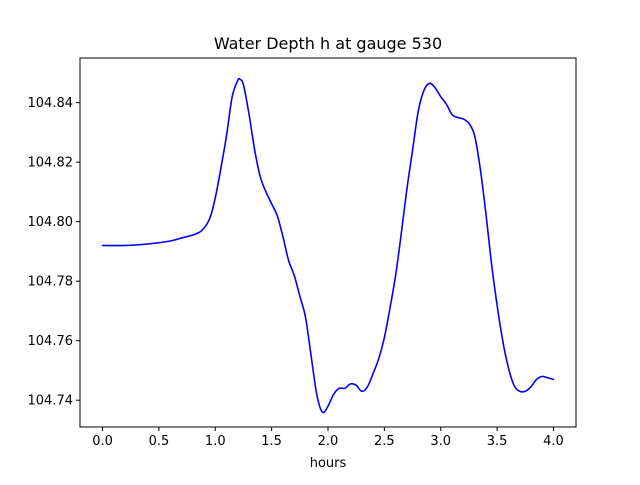 This screenshot has width=640, height=485. I want to click on x-tick-label: 0.5, so click(159, 441).